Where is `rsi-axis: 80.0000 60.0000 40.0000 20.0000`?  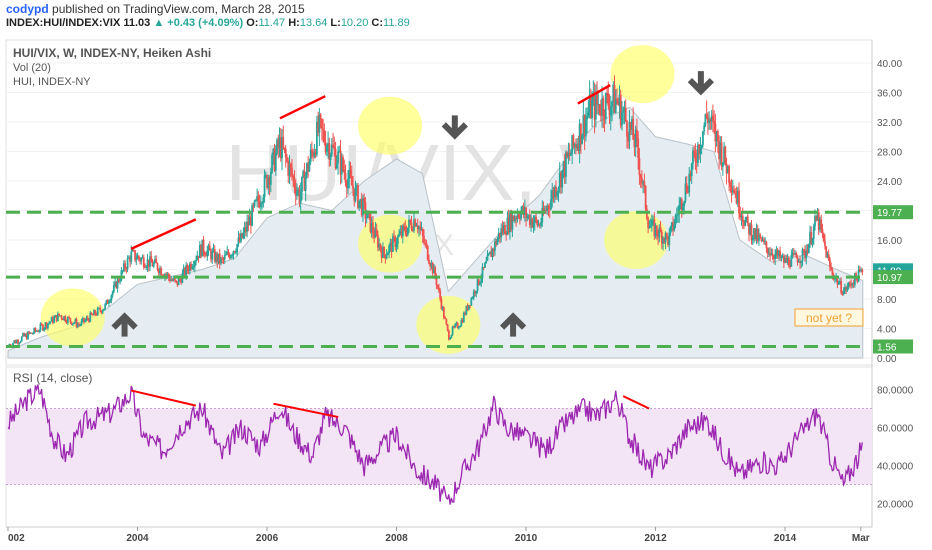 rsi-axis: 80.0000 60.0000 40.0000 20.0000 is located at coordinates (895, 448).